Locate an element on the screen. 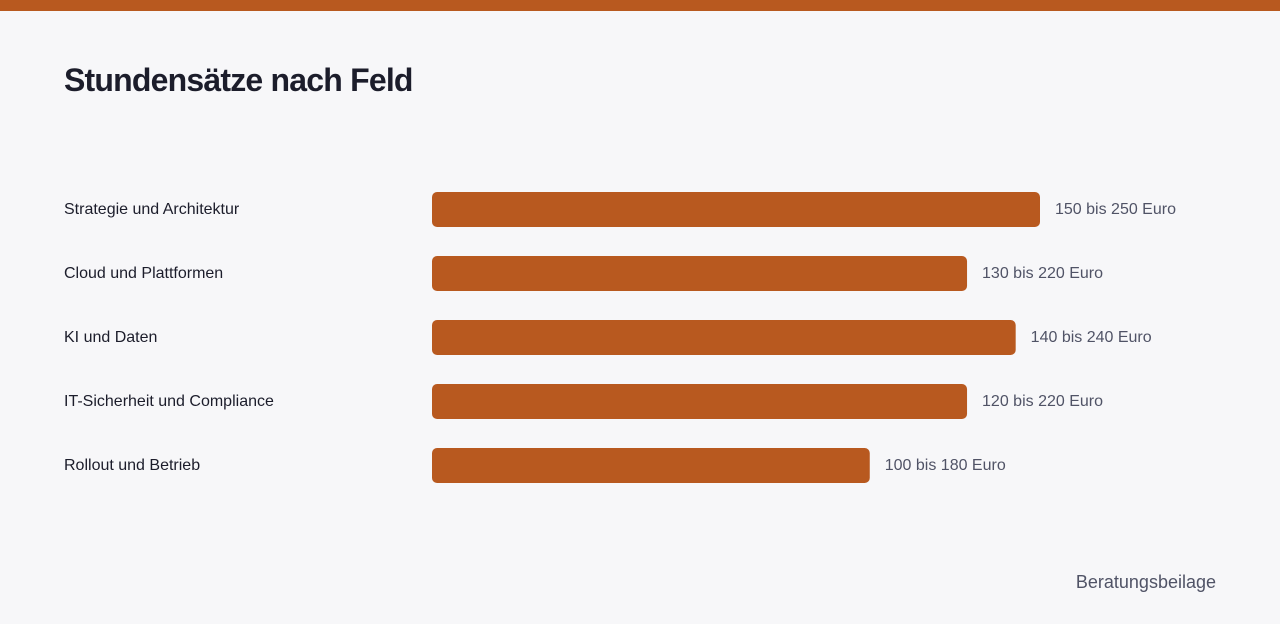 The width and height of the screenshot is (1280, 624). category-label: Strategie und Architektur is located at coordinates (152, 209).